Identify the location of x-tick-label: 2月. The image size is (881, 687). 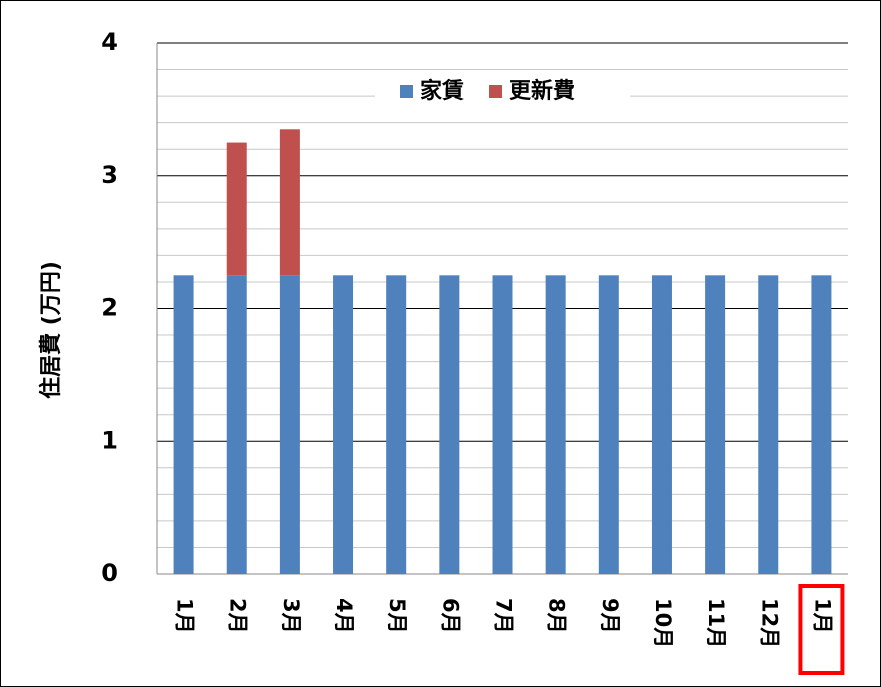
(238, 616).